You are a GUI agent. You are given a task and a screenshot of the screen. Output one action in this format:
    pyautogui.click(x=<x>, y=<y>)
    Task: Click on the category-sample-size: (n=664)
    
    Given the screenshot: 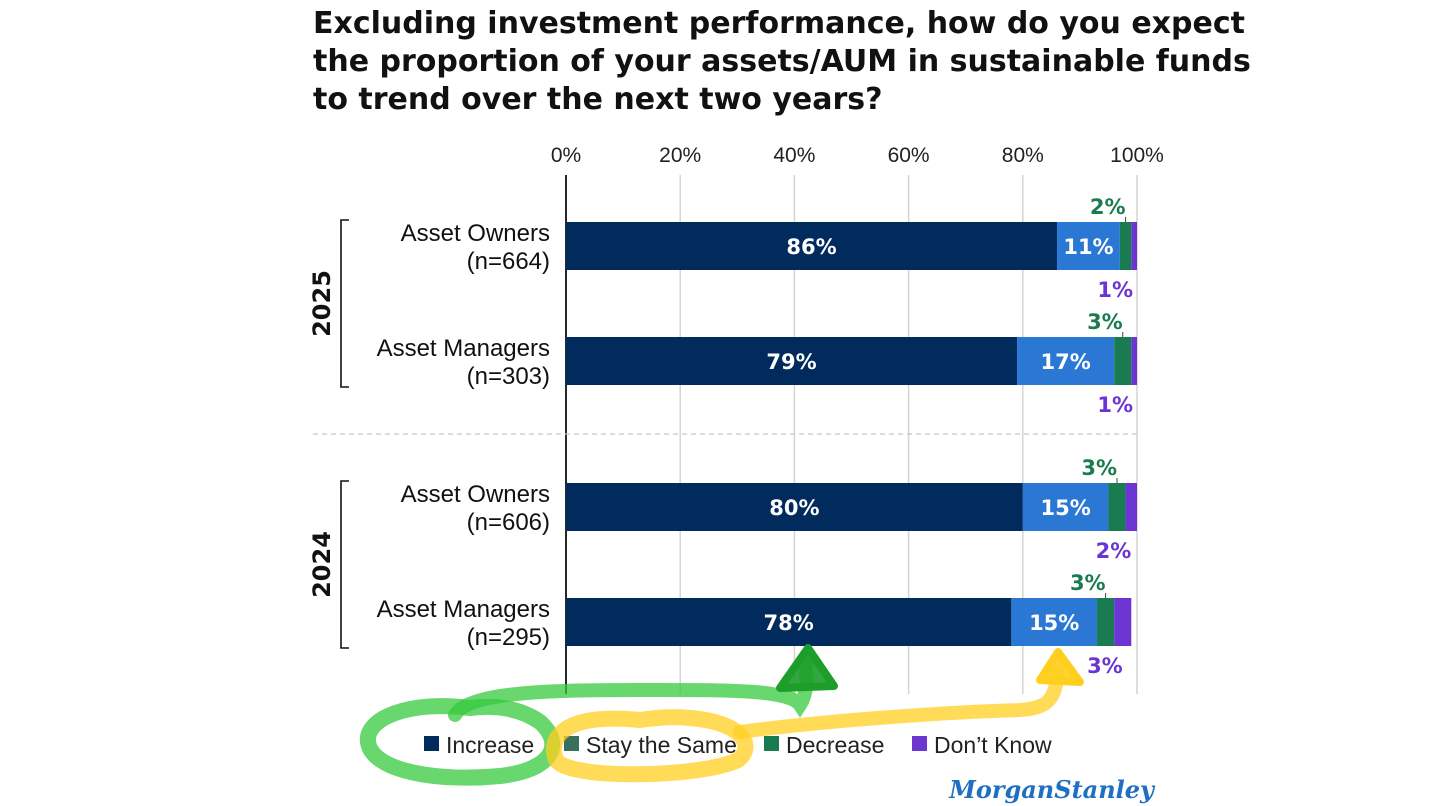 What is the action you would take?
    pyautogui.click(x=508, y=261)
    